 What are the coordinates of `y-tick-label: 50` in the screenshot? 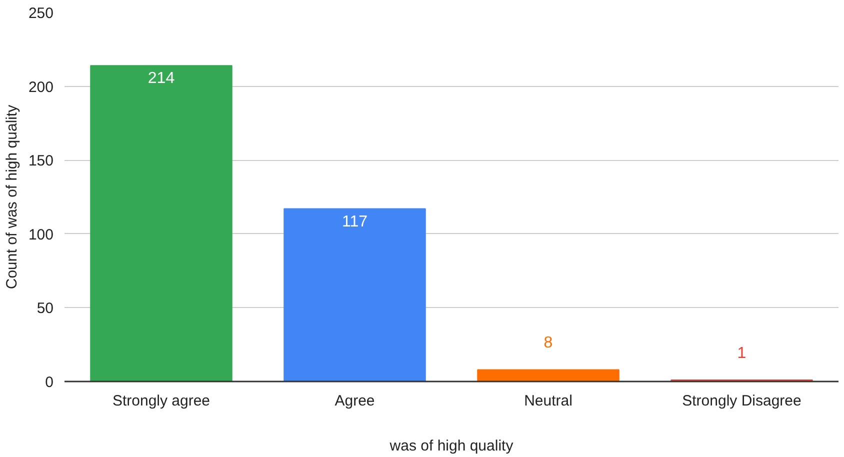 It's located at (45, 309).